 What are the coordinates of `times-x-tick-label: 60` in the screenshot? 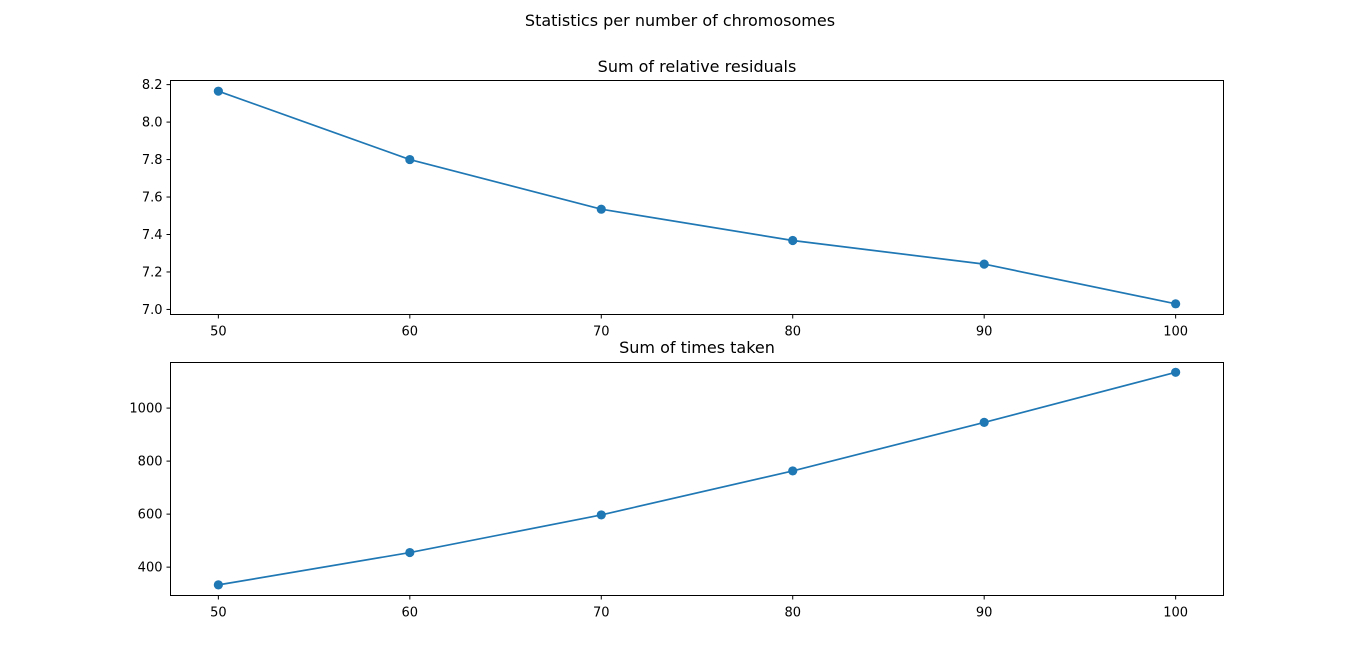 It's located at (410, 613).